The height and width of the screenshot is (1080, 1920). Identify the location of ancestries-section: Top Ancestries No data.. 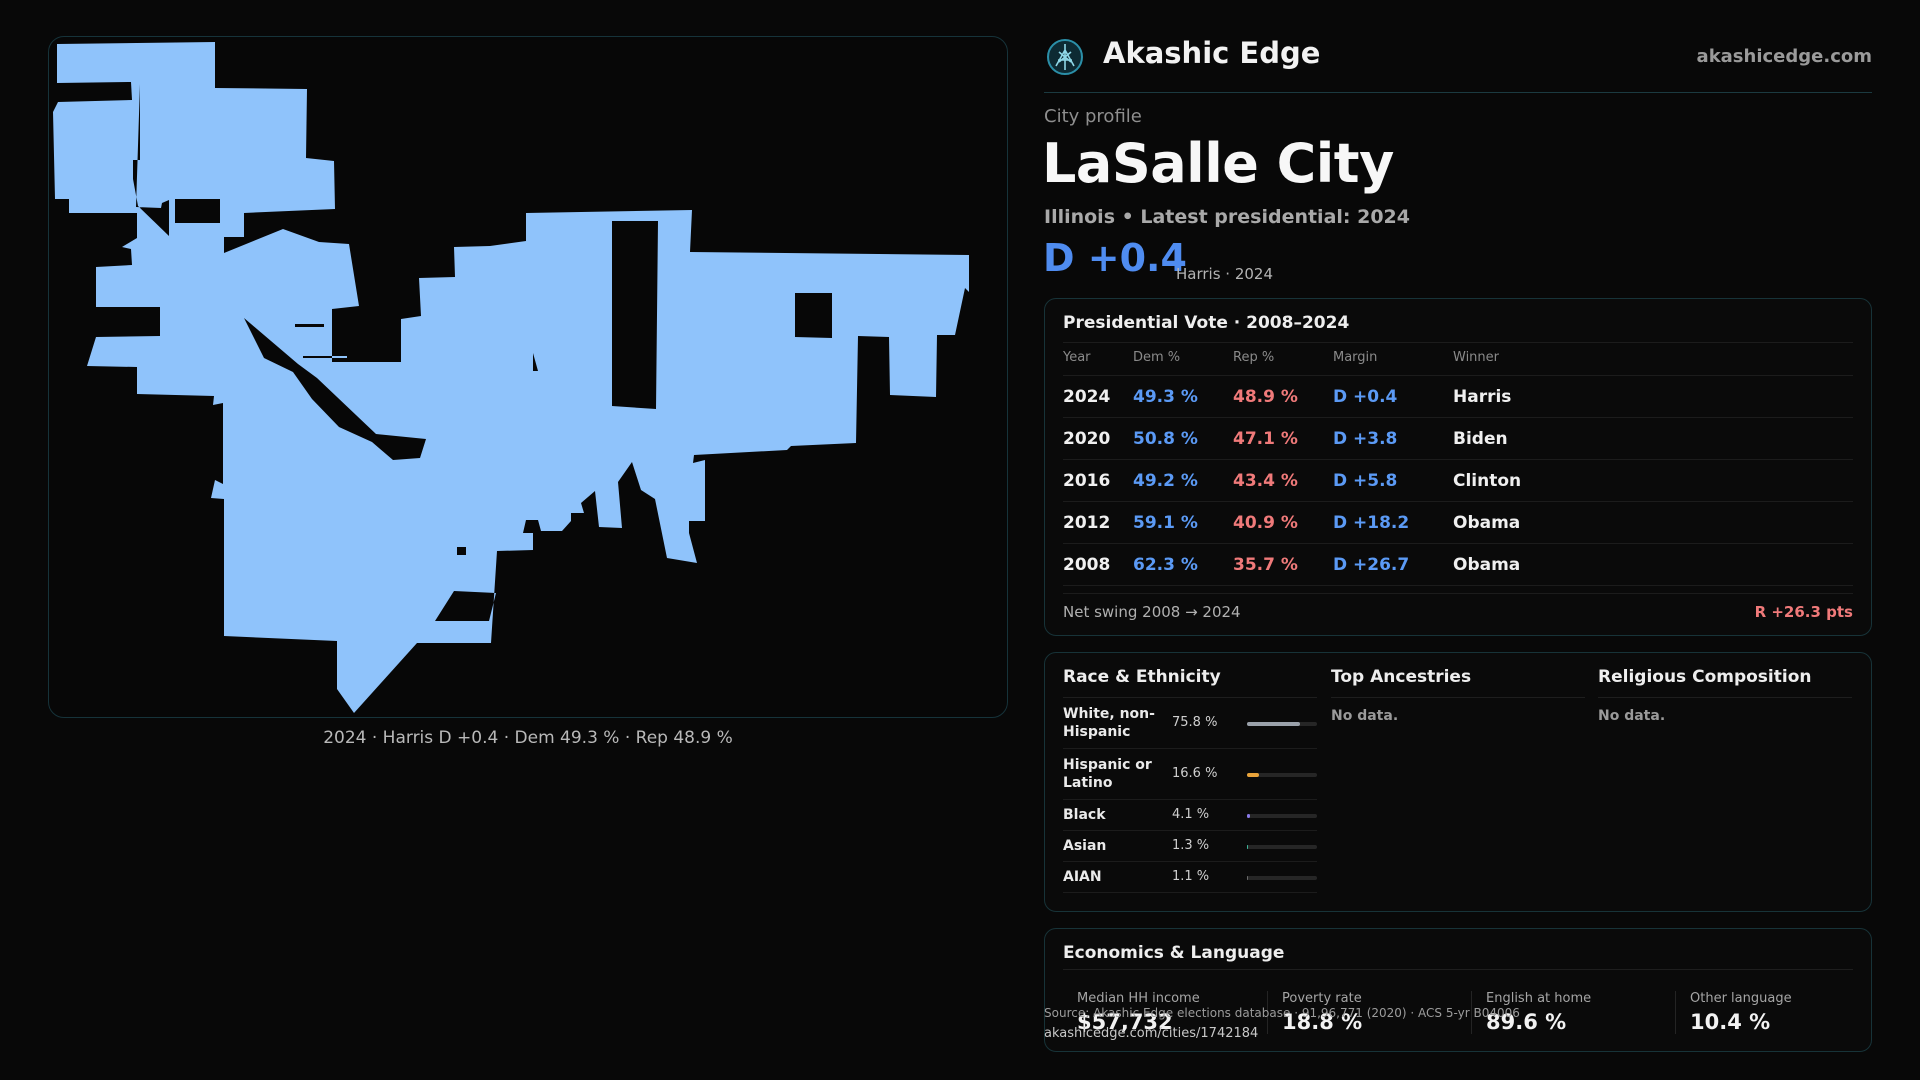
(1458, 695).